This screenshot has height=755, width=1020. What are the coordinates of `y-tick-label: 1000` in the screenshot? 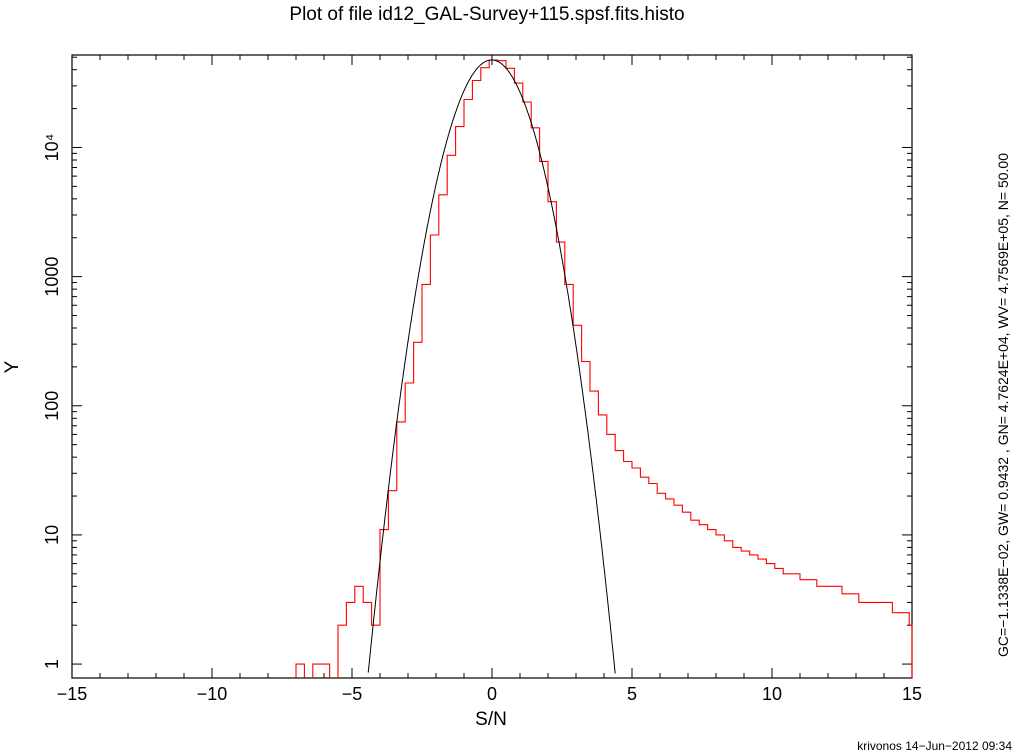 It's located at (52, 277).